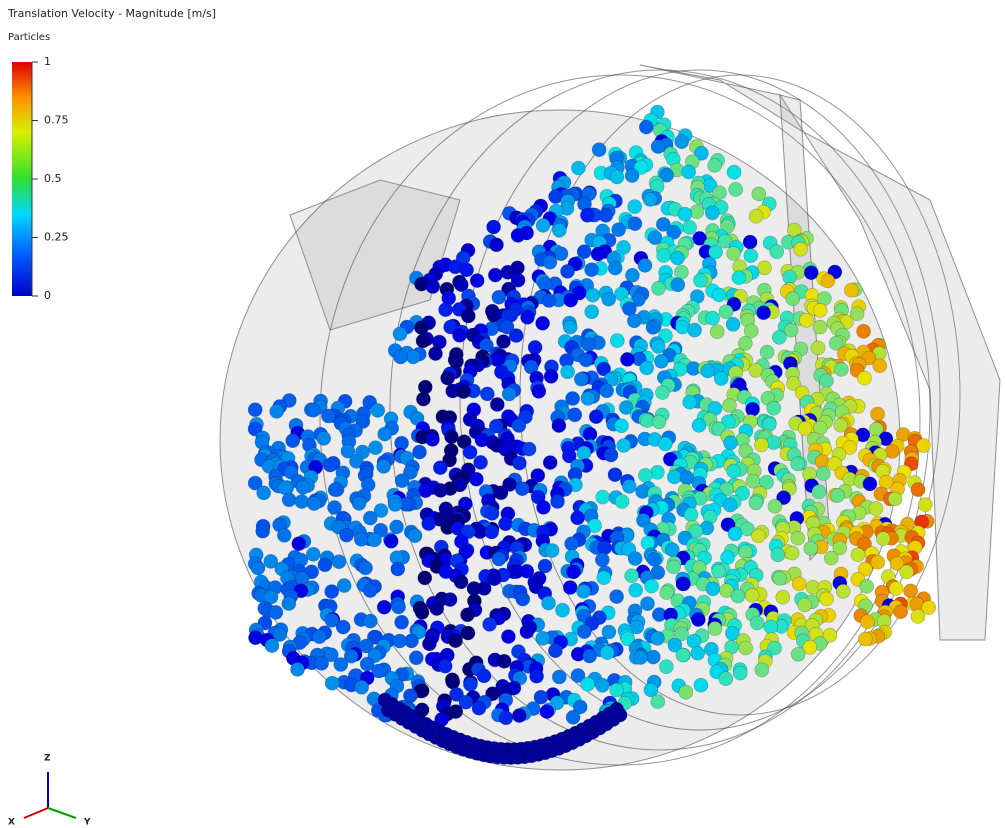 This screenshot has height=828, width=1005. Describe the element at coordinates (56, 237) in the screenshot. I see `legend-tick-label: 0.25` at that location.